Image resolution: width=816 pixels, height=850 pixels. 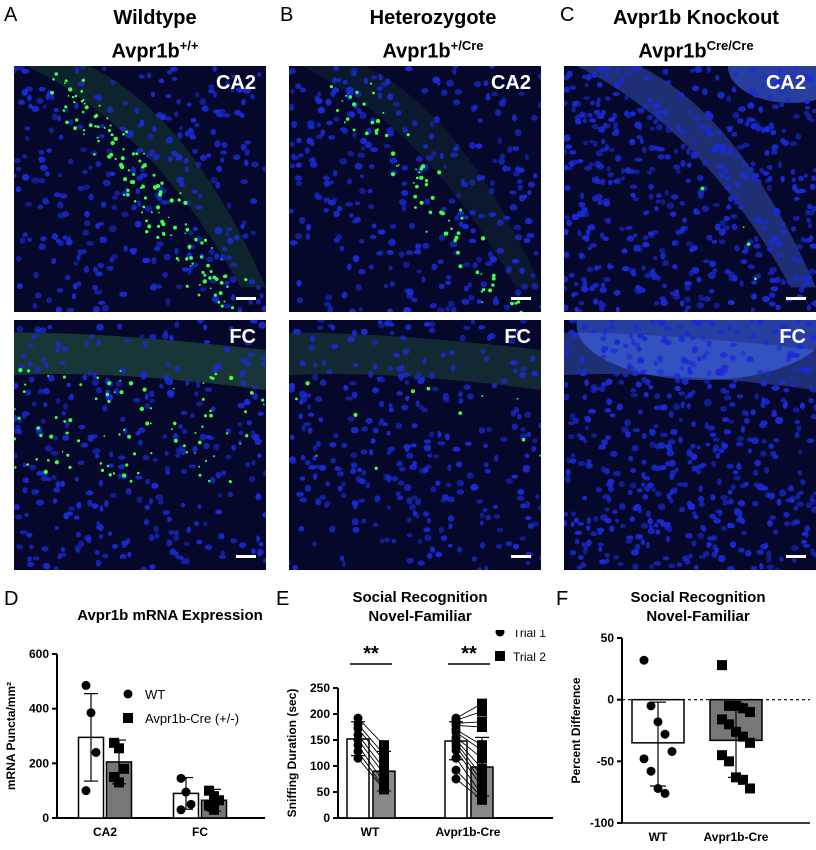 I want to click on micrograph-heterozygote-ca2: CA2, so click(x=415, y=189).